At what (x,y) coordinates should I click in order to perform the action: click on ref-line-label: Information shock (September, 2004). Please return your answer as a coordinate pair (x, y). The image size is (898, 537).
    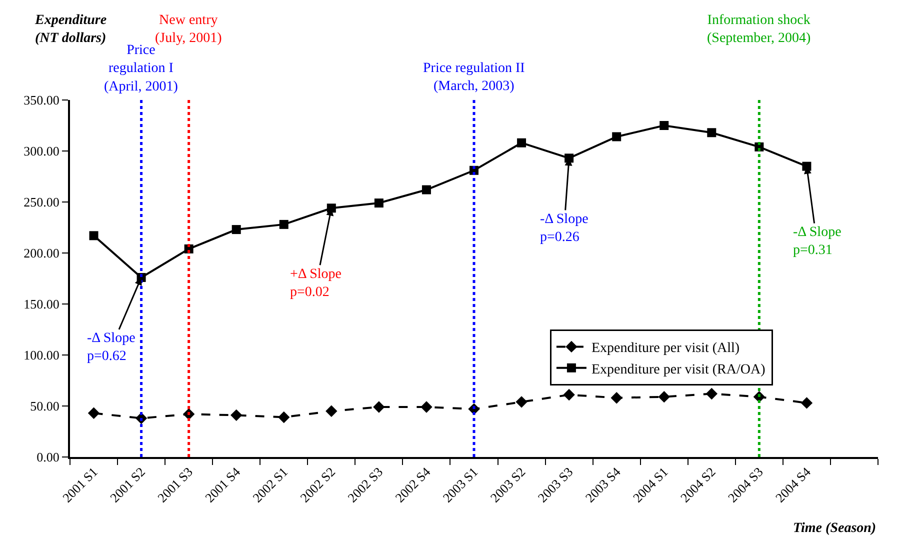
    Looking at the image, I should click on (759, 29).